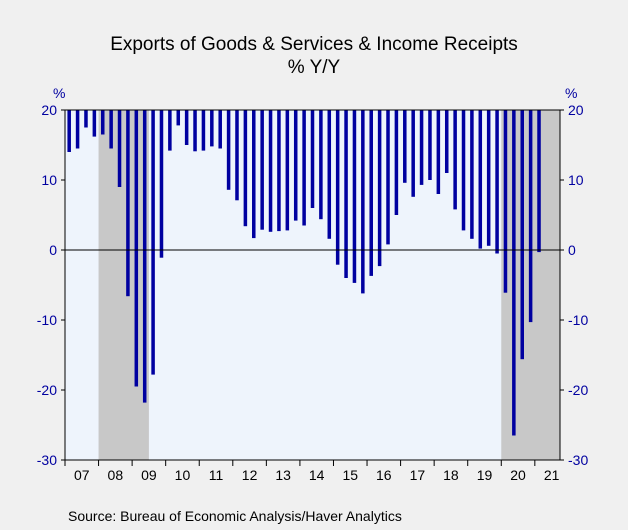  What do you see at coordinates (82, 475) in the screenshot?
I see `x-tick-label: 07` at bounding box center [82, 475].